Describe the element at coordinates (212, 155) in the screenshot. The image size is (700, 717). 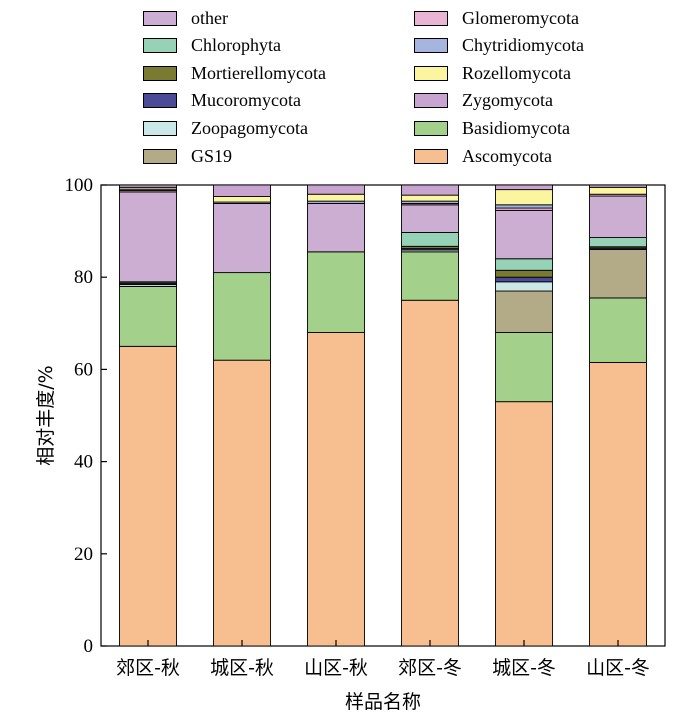
I see `legend-label: GS19` at that location.